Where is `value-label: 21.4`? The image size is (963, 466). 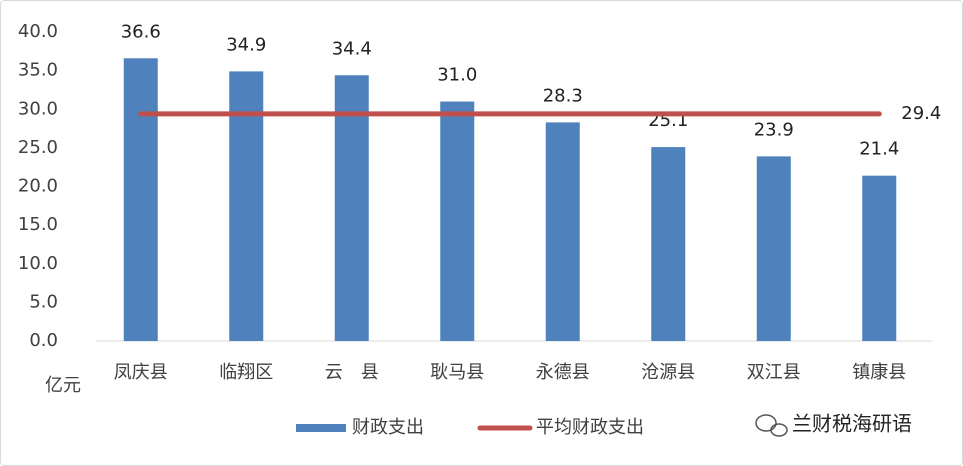
value-label: 21.4 is located at coordinates (879, 149).